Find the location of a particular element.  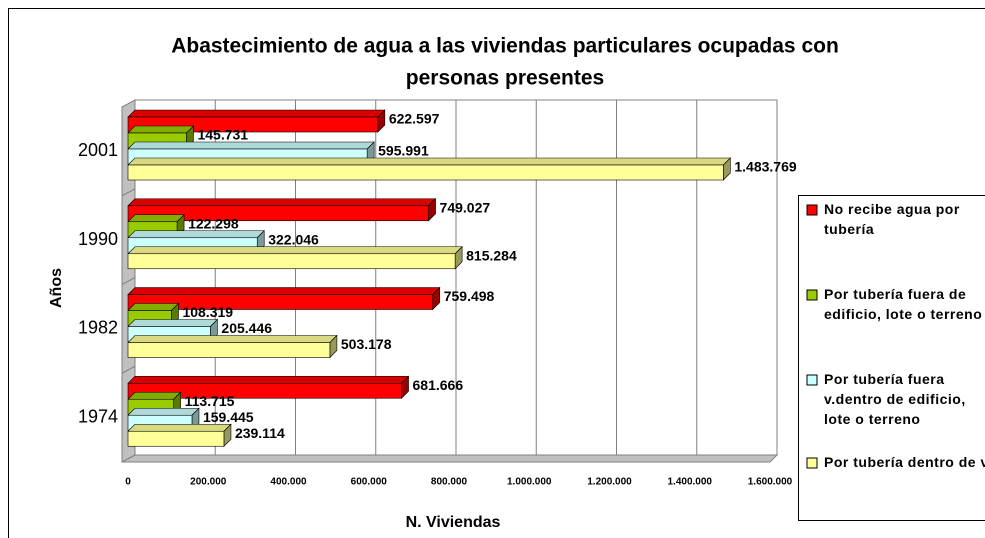

y-tick-label: 2001 is located at coordinates (98, 150).